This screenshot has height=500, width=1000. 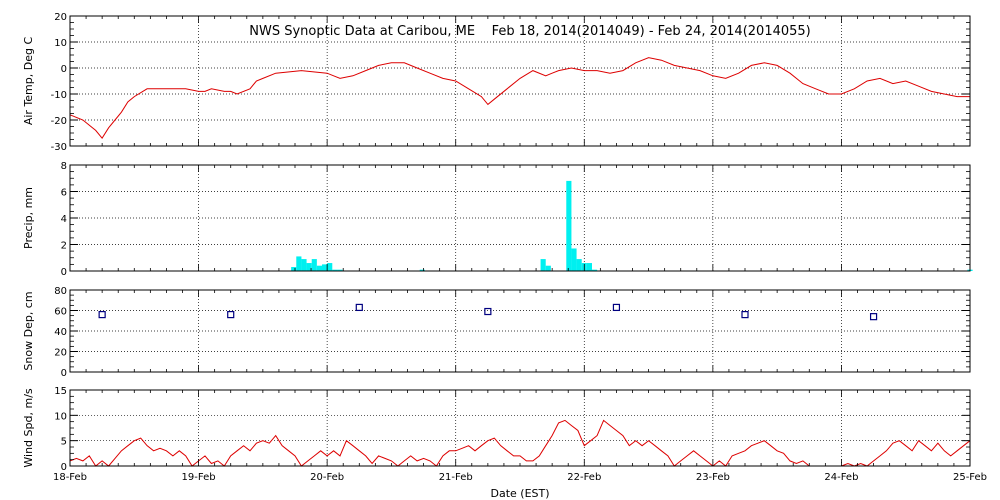 I want to click on air-temp-ytick-label: 0, so click(x=64, y=69).